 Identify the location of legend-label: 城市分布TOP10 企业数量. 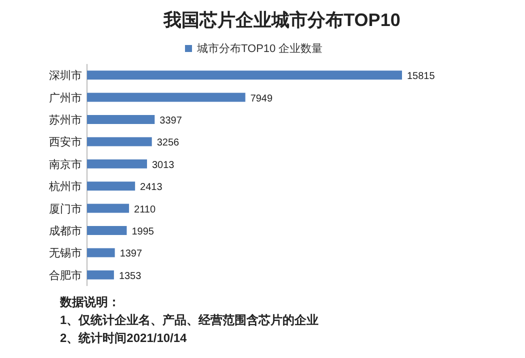
(259, 48).